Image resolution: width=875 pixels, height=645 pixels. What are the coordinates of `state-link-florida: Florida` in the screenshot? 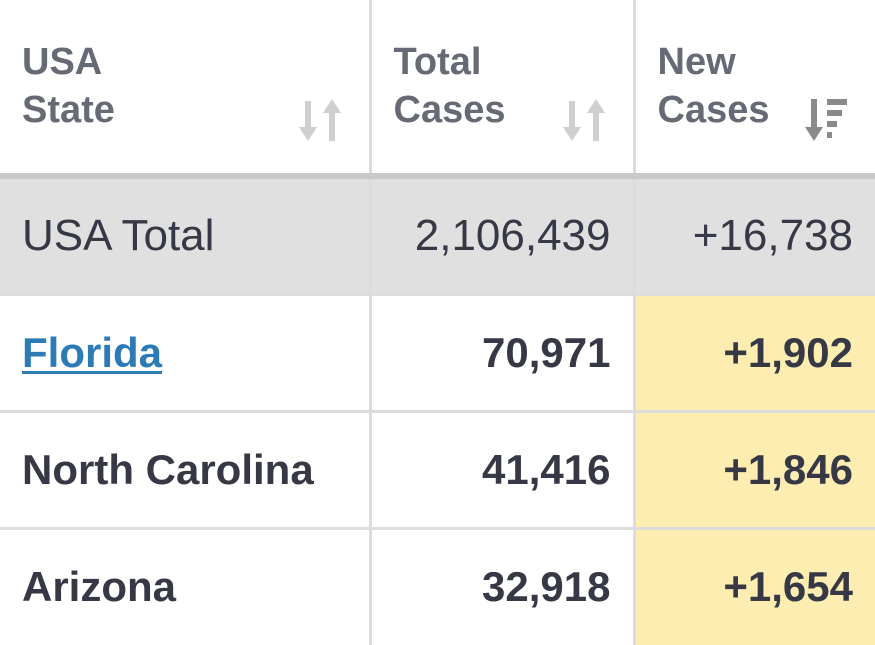 It's located at (92, 352).